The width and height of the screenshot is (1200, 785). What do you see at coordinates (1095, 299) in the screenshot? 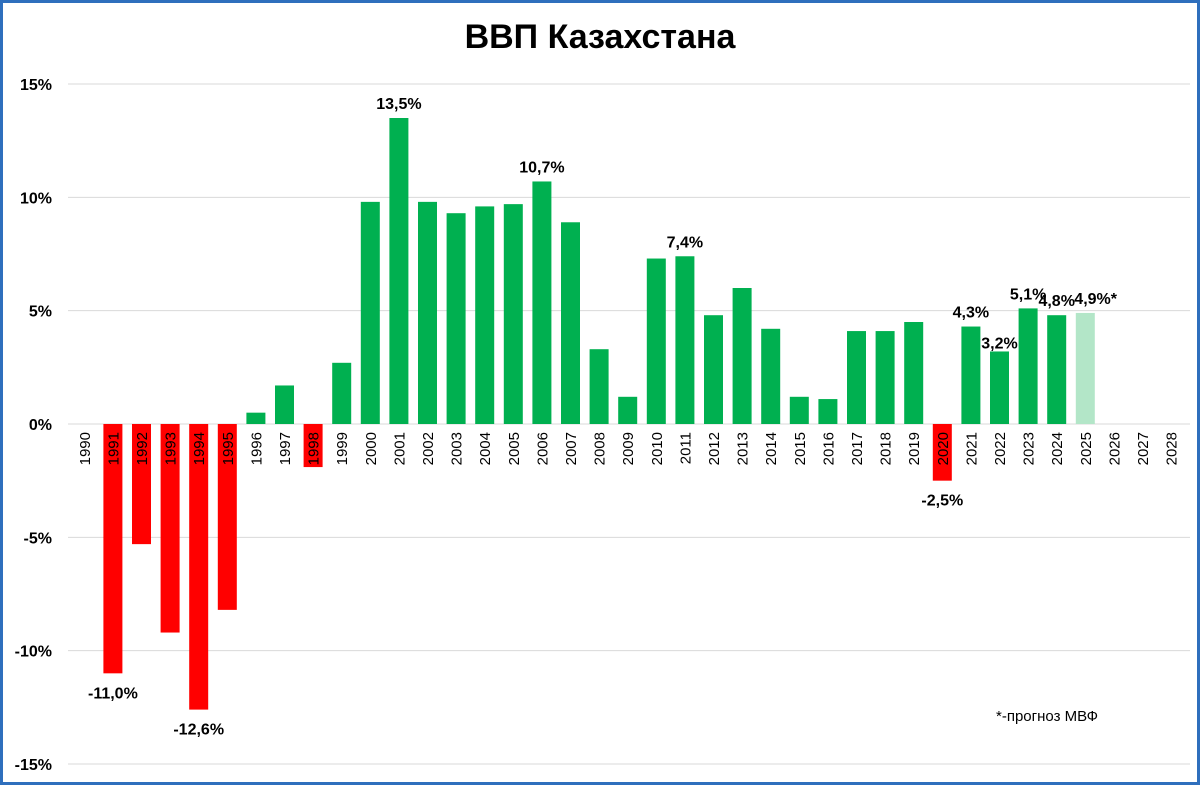
I see `data-label-2025: 4,9%*` at bounding box center [1095, 299].